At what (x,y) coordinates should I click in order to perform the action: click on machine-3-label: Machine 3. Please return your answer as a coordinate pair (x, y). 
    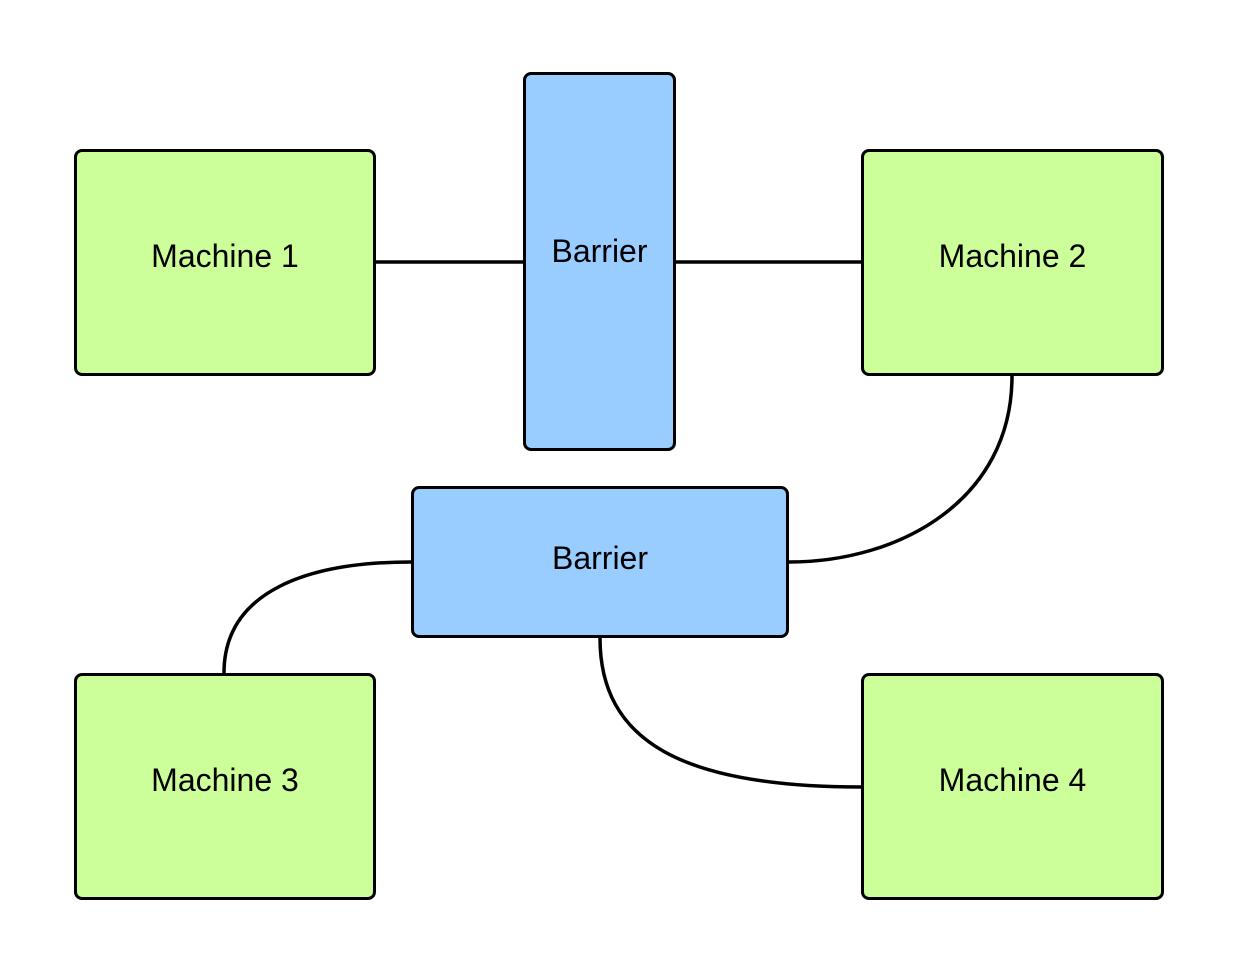
    Looking at the image, I should click on (225, 780).